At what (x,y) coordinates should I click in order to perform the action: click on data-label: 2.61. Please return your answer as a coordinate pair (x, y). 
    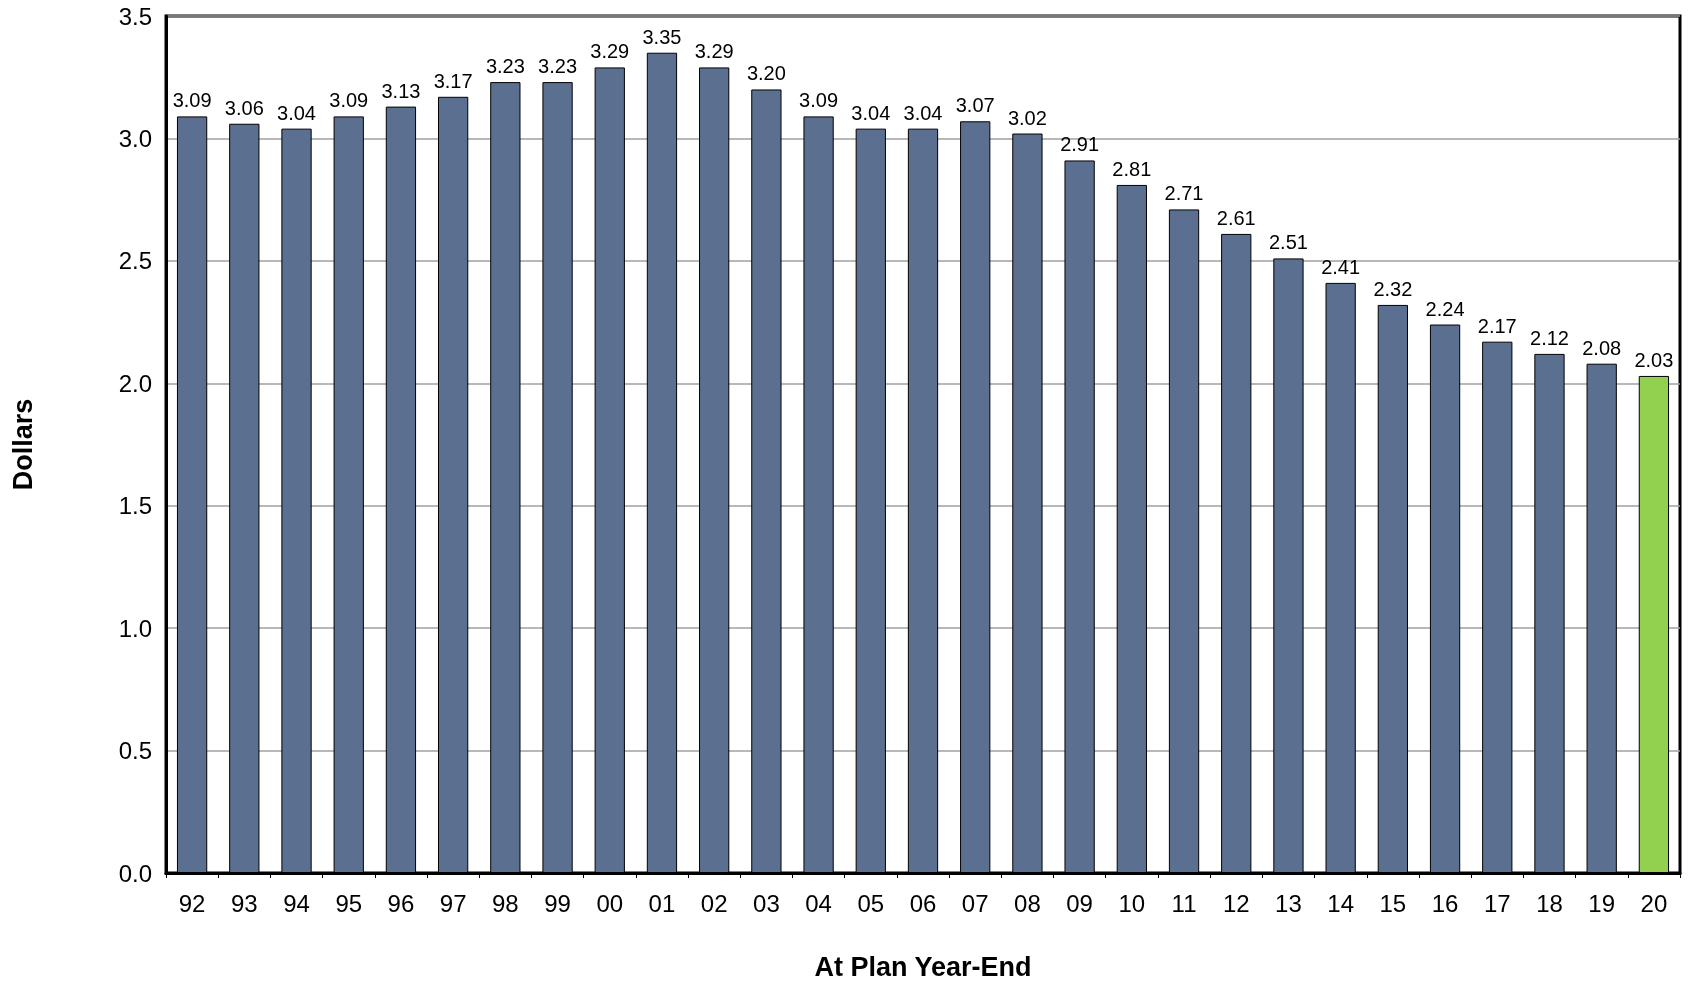
    Looking at the image, I should click on (1236, 217).